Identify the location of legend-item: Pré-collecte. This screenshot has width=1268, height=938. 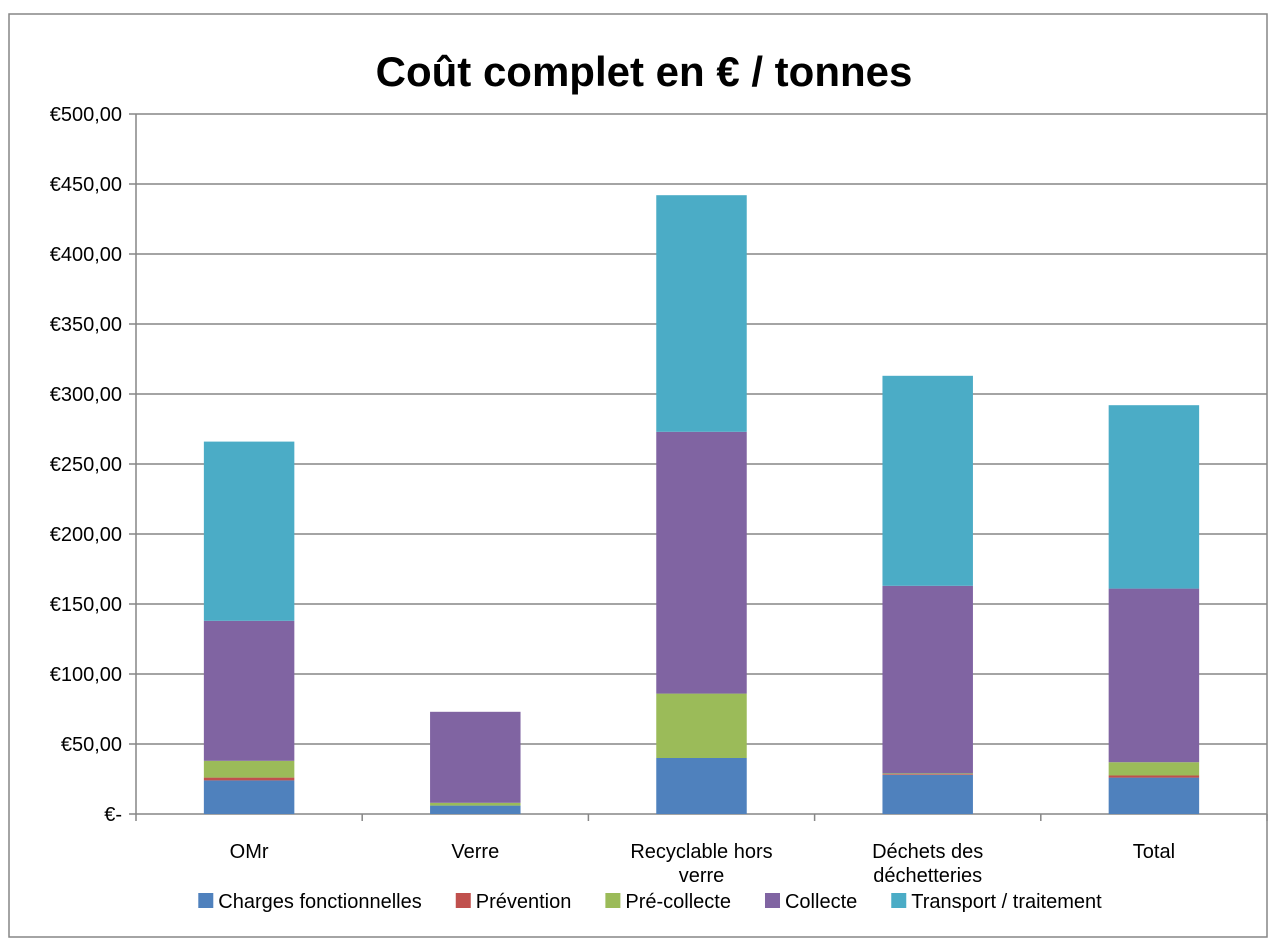
(668, 902).